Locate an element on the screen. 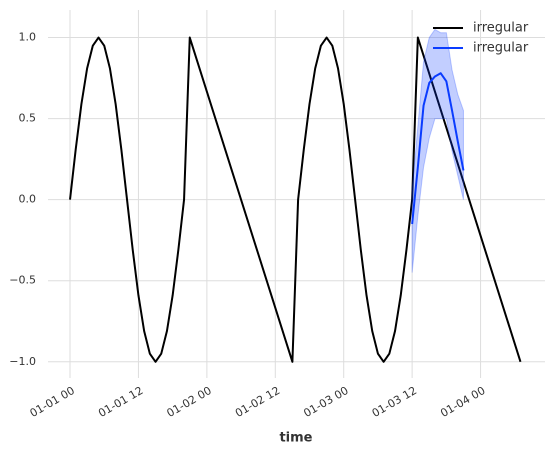  x-tick-label: 01-02 00 is located at coordinates (189, 402).